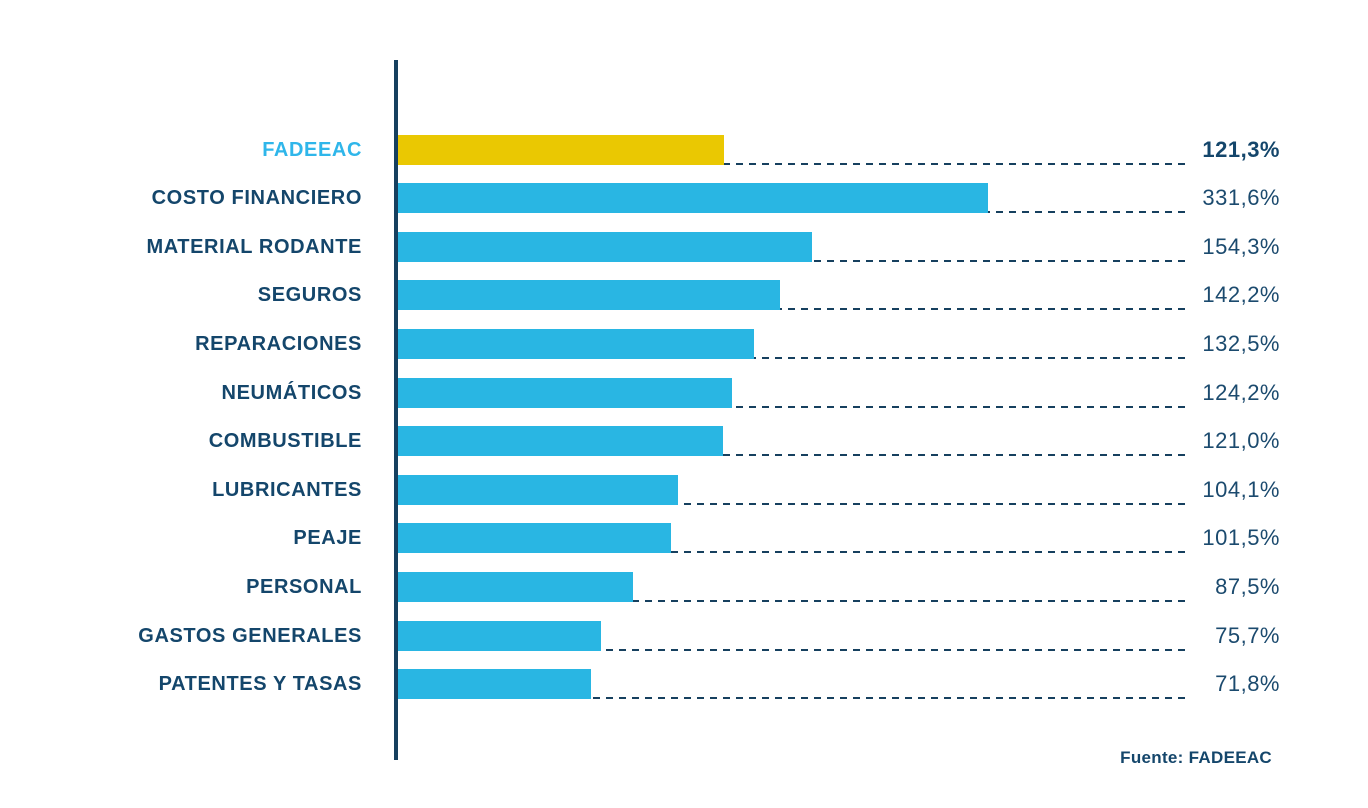  What do you see at coordinates (285, 441) in the screenshot?
I see `category-label: COMBUSTIBLE` at bounding box center [285, 441].